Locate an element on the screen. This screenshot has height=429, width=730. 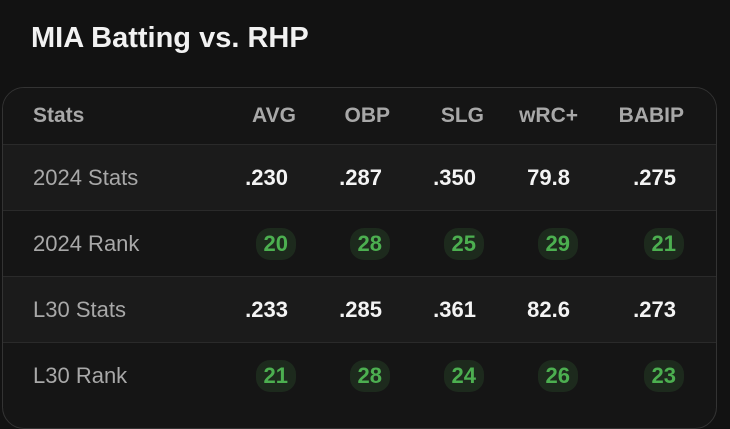
cell: 79.8 is located at coordinates (552, 177).